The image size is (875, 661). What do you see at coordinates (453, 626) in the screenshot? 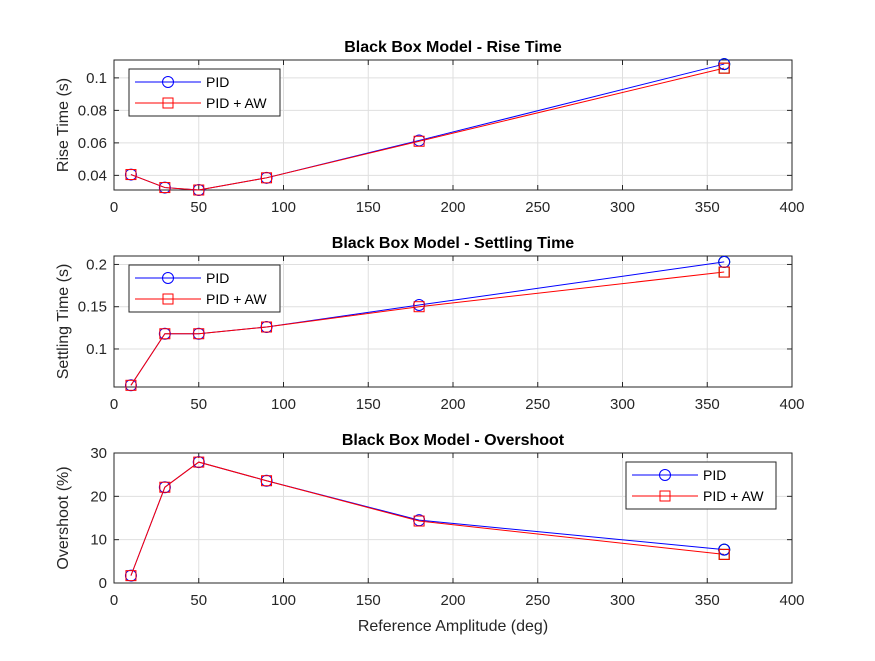
I see `x-axis-label: Reference Amplitude (deg)` at bounding box center [453, 626].